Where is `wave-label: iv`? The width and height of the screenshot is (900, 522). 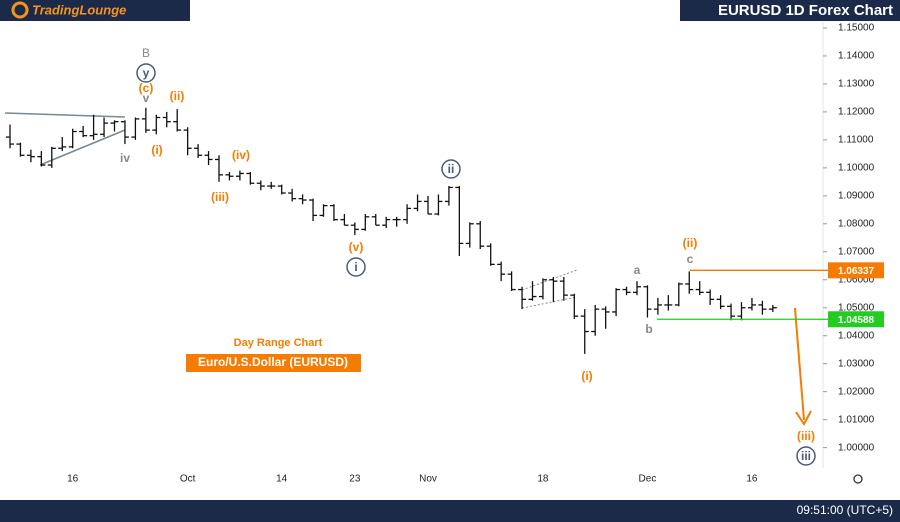
wave-label: iv is located at coordinates (125, 158).